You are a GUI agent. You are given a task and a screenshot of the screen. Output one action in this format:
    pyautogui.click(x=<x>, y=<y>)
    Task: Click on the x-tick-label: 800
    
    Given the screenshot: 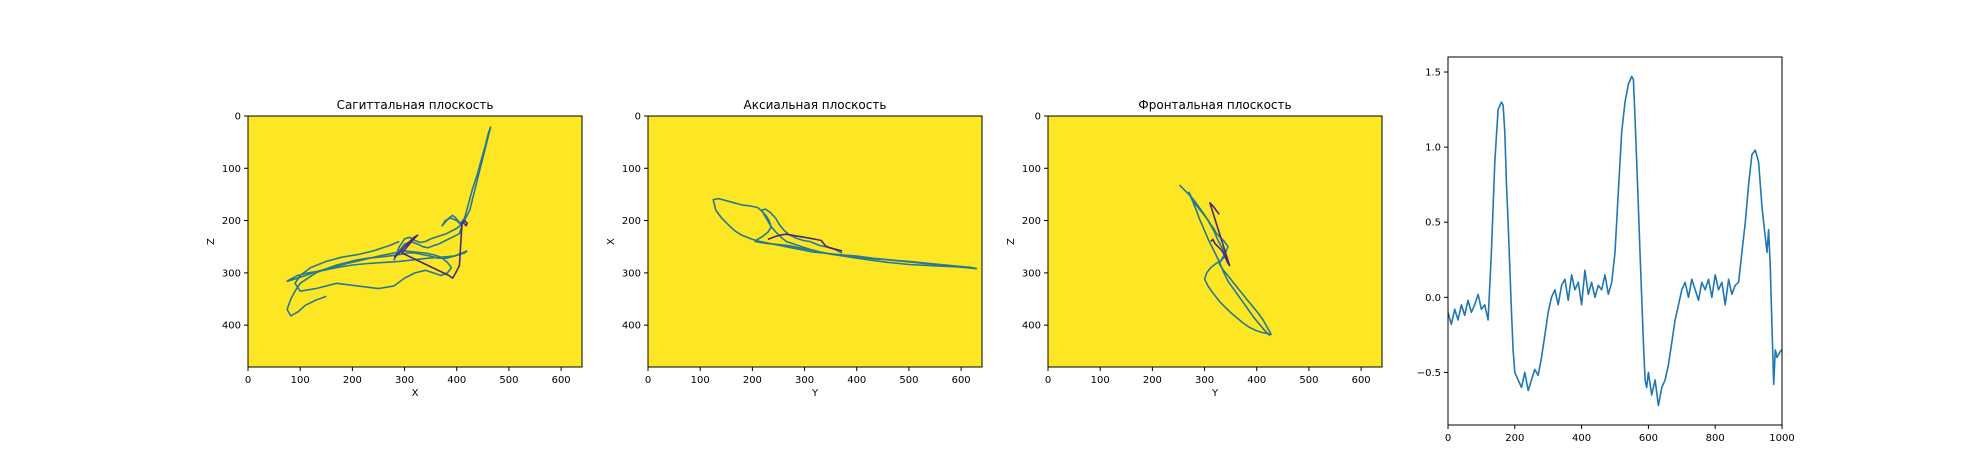 What is the action you would take?
    pyautogui.click(x=1715, y=438)
    